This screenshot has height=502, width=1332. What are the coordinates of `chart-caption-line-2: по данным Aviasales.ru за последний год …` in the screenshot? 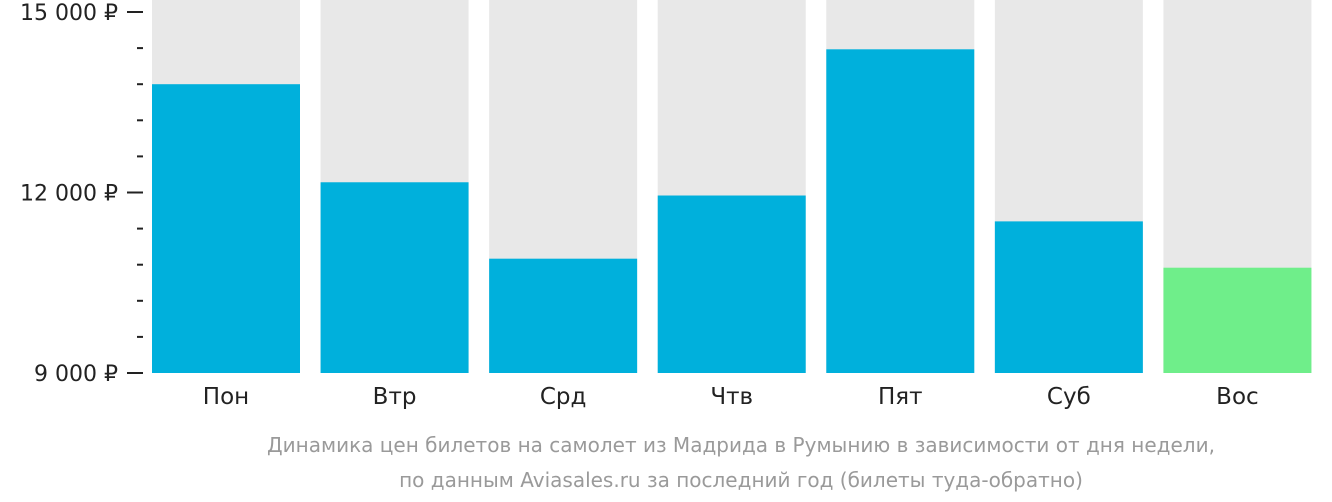 It's located at (741, 480).